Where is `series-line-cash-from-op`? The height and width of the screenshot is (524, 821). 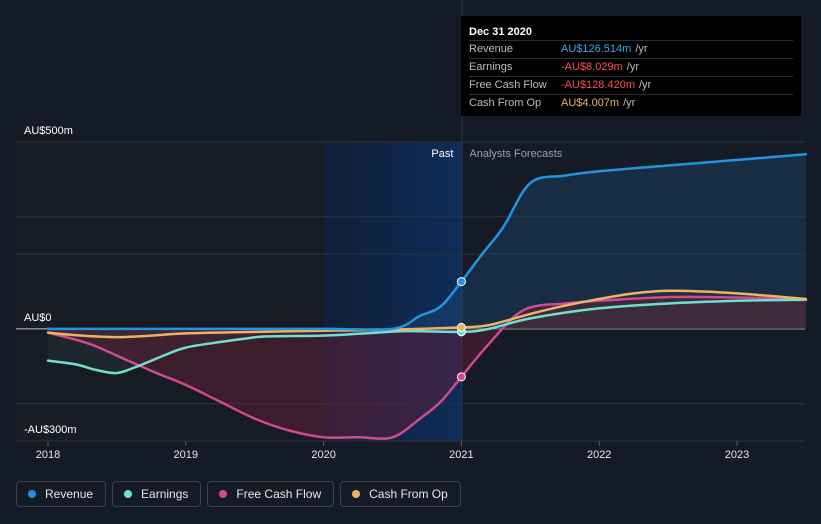 series-line-cash-from-op is located at coordinates (427, 314).